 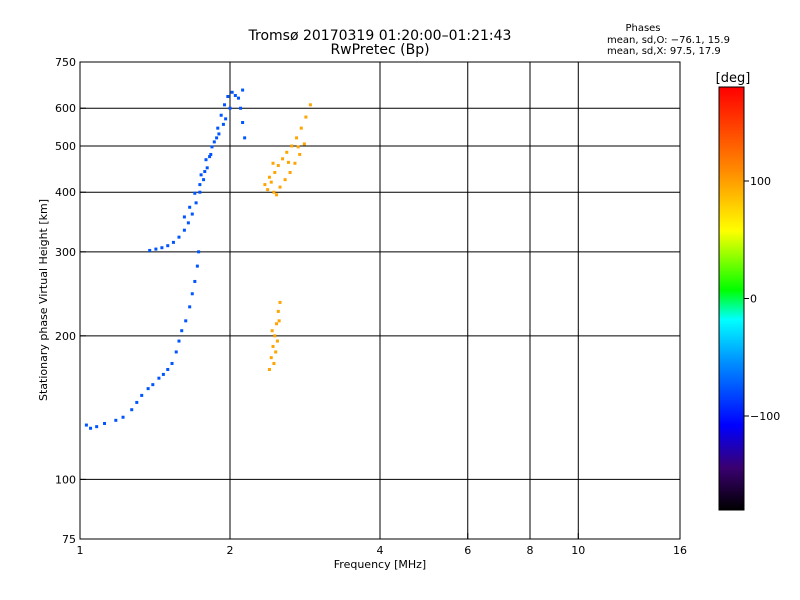 What do you see at coordinates (65, 108) in the screenshot?
I see `y-tick-label: 600` at bounding box center [65, 108].